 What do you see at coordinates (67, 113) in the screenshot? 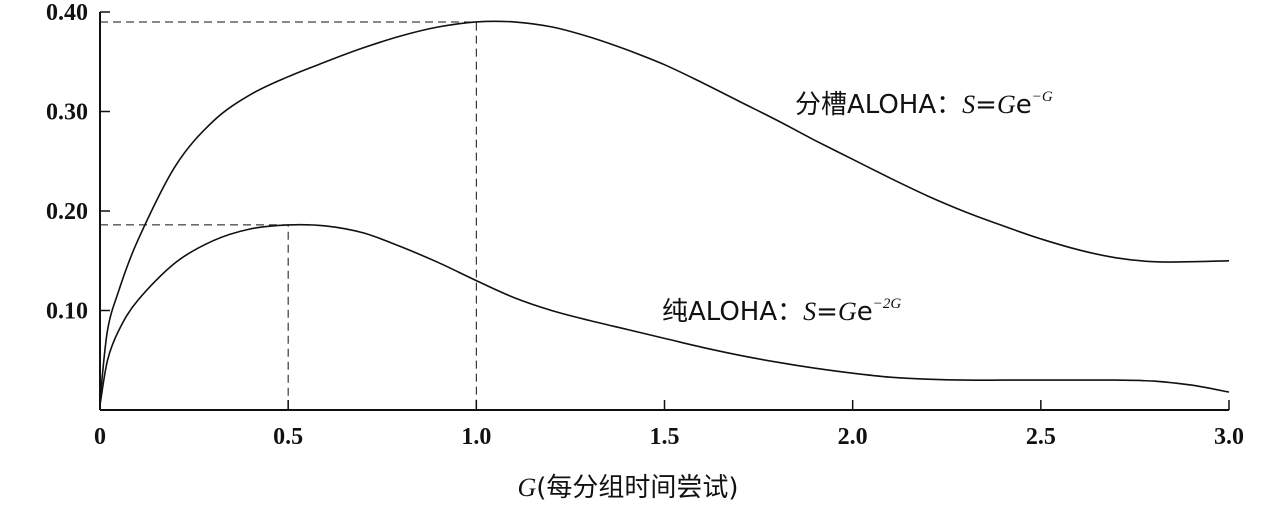
I see `y-tick-label: 0.30` at bounding box center [67, 113].